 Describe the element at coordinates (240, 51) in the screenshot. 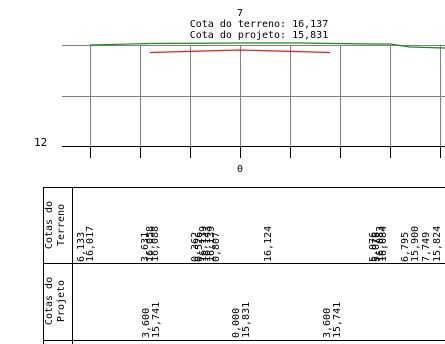

I see `project-profile-line` at that location.